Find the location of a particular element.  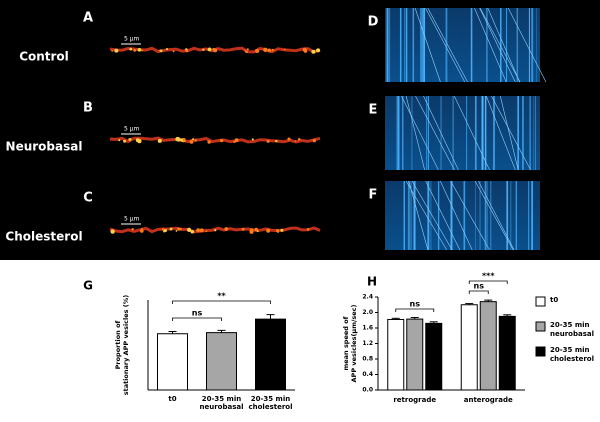

x-tick-label: 20-35 min neurobasal is located at coordinates (221, 403).